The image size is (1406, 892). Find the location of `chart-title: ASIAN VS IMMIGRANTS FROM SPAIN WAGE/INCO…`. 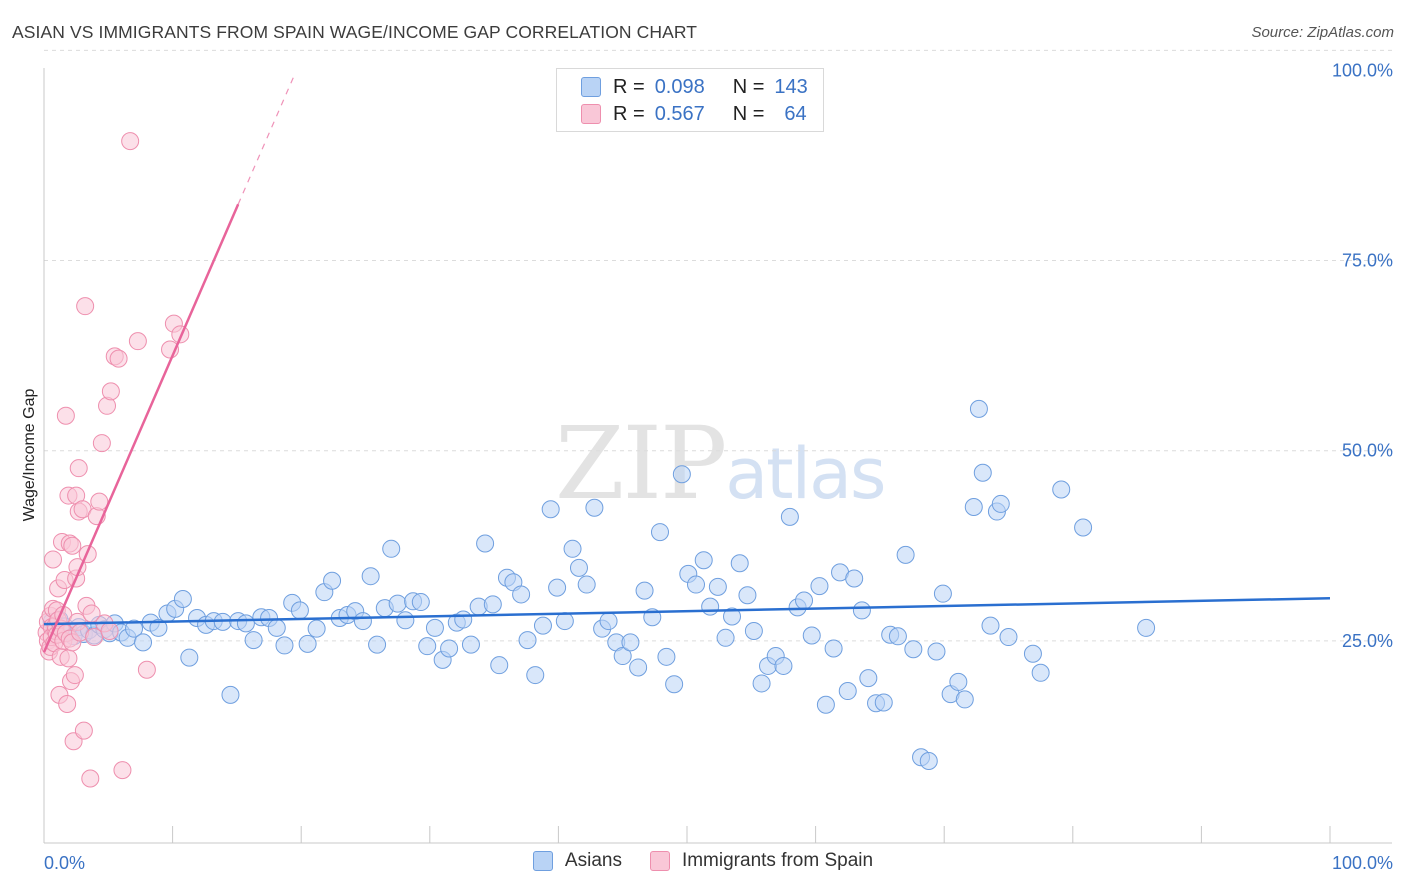

chart-title: ASIAN VS IMMIGRANTS FROM SPAIN WAGE/INCO… is located at coordinates (355, 32).